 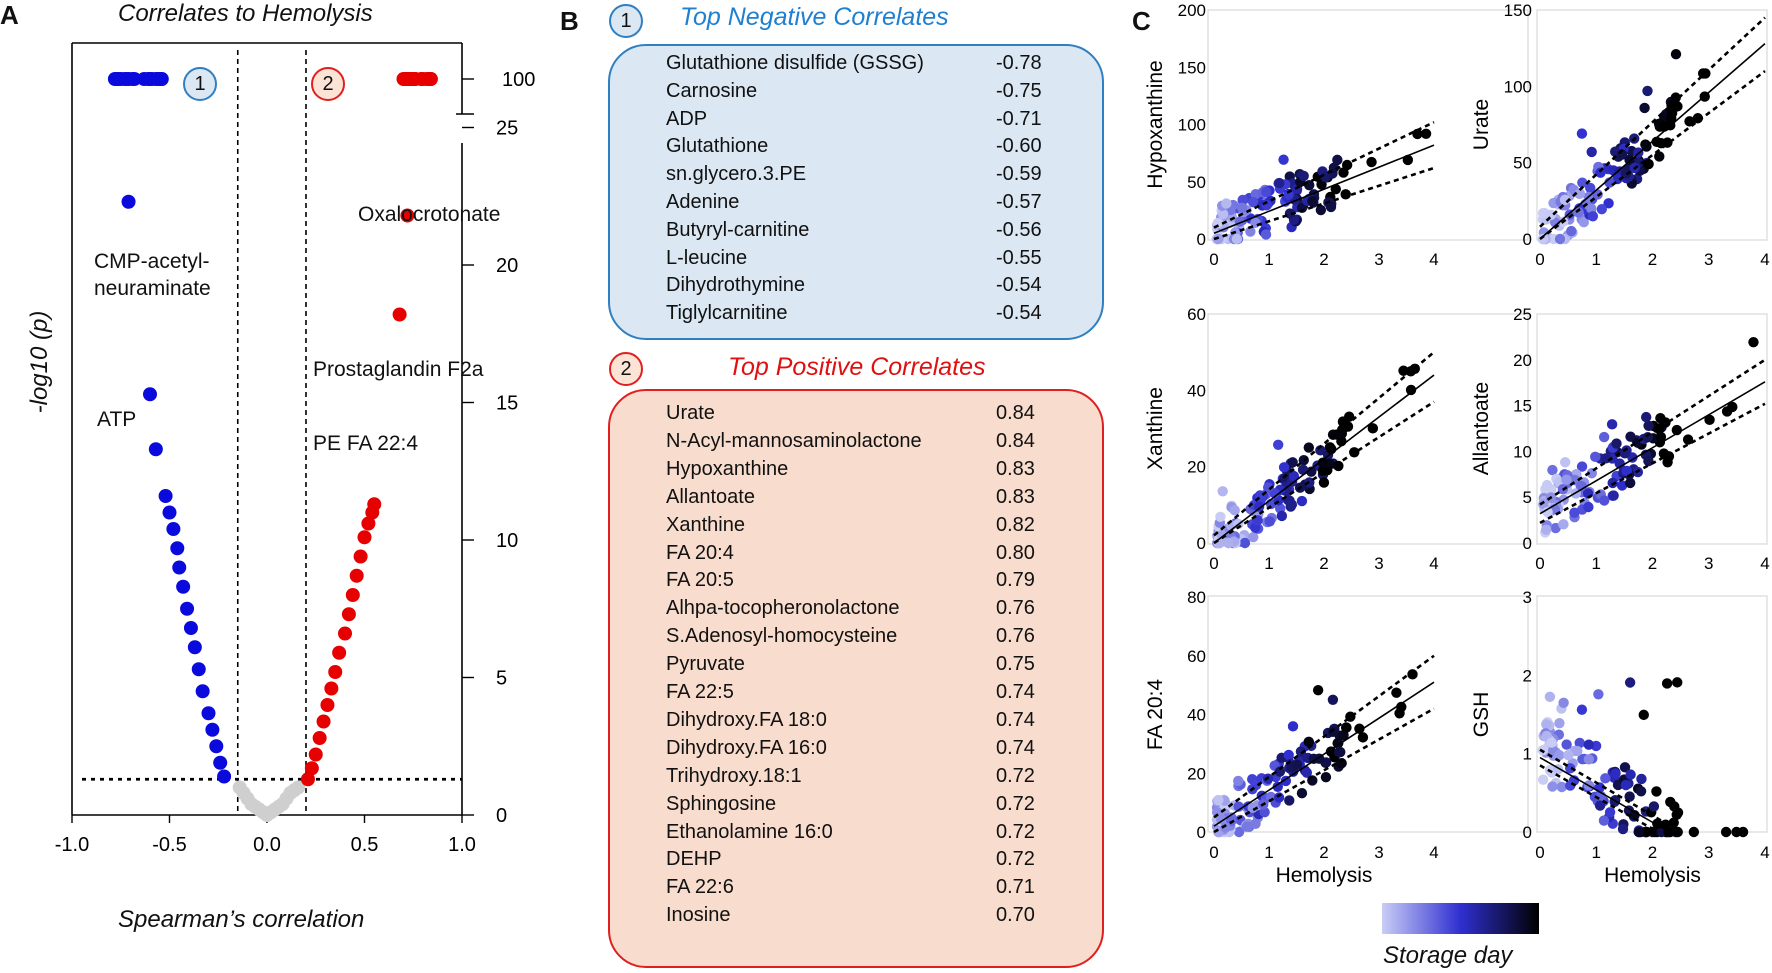 What do you see at coordinates (1019, 174) in the screenshot?
I see `neg-value: -0.59` at bounding box center [1019, 174].